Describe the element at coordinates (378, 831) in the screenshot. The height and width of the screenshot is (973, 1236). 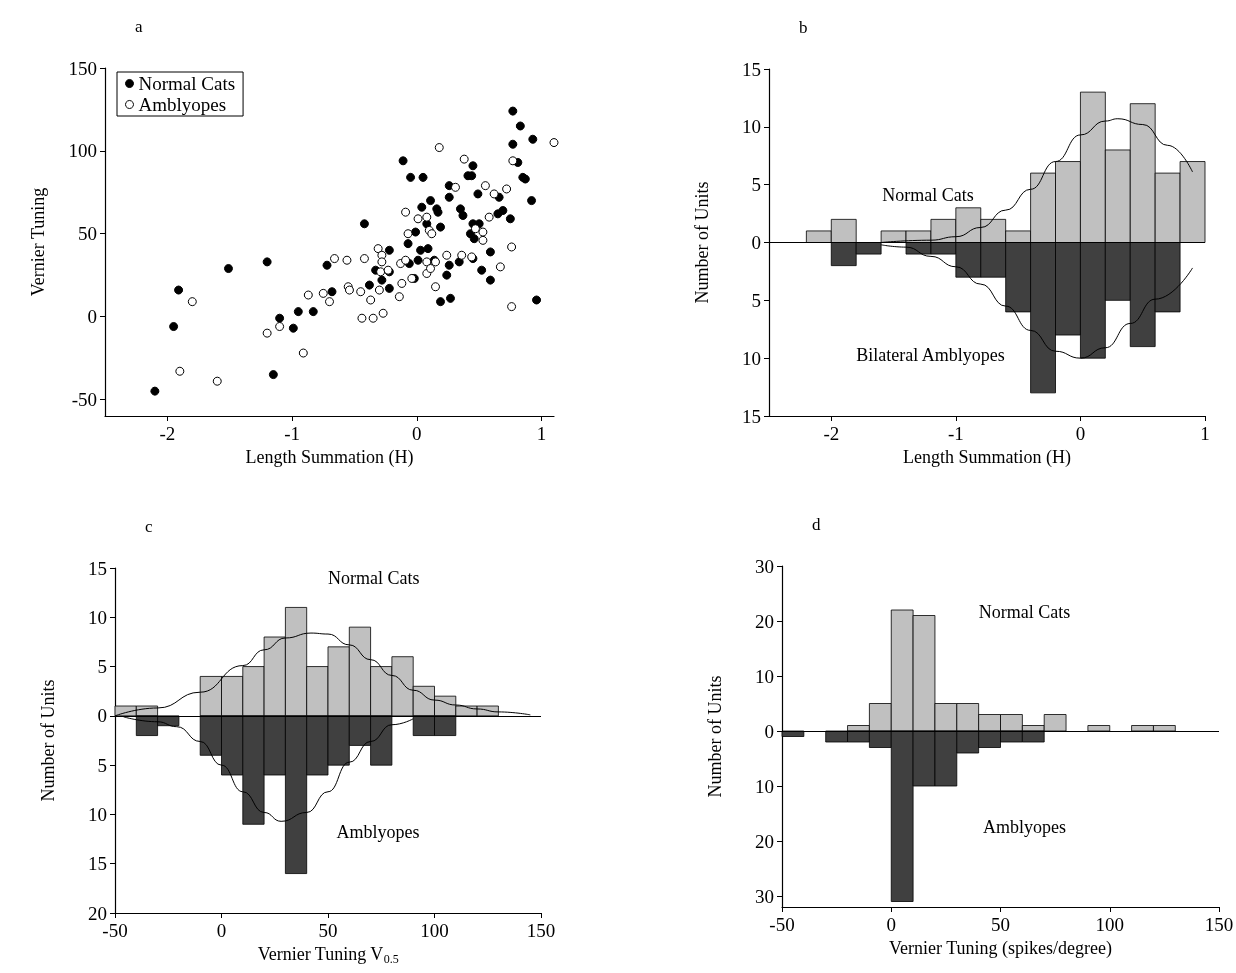
I see `series-label: Amblyopes` at that location.